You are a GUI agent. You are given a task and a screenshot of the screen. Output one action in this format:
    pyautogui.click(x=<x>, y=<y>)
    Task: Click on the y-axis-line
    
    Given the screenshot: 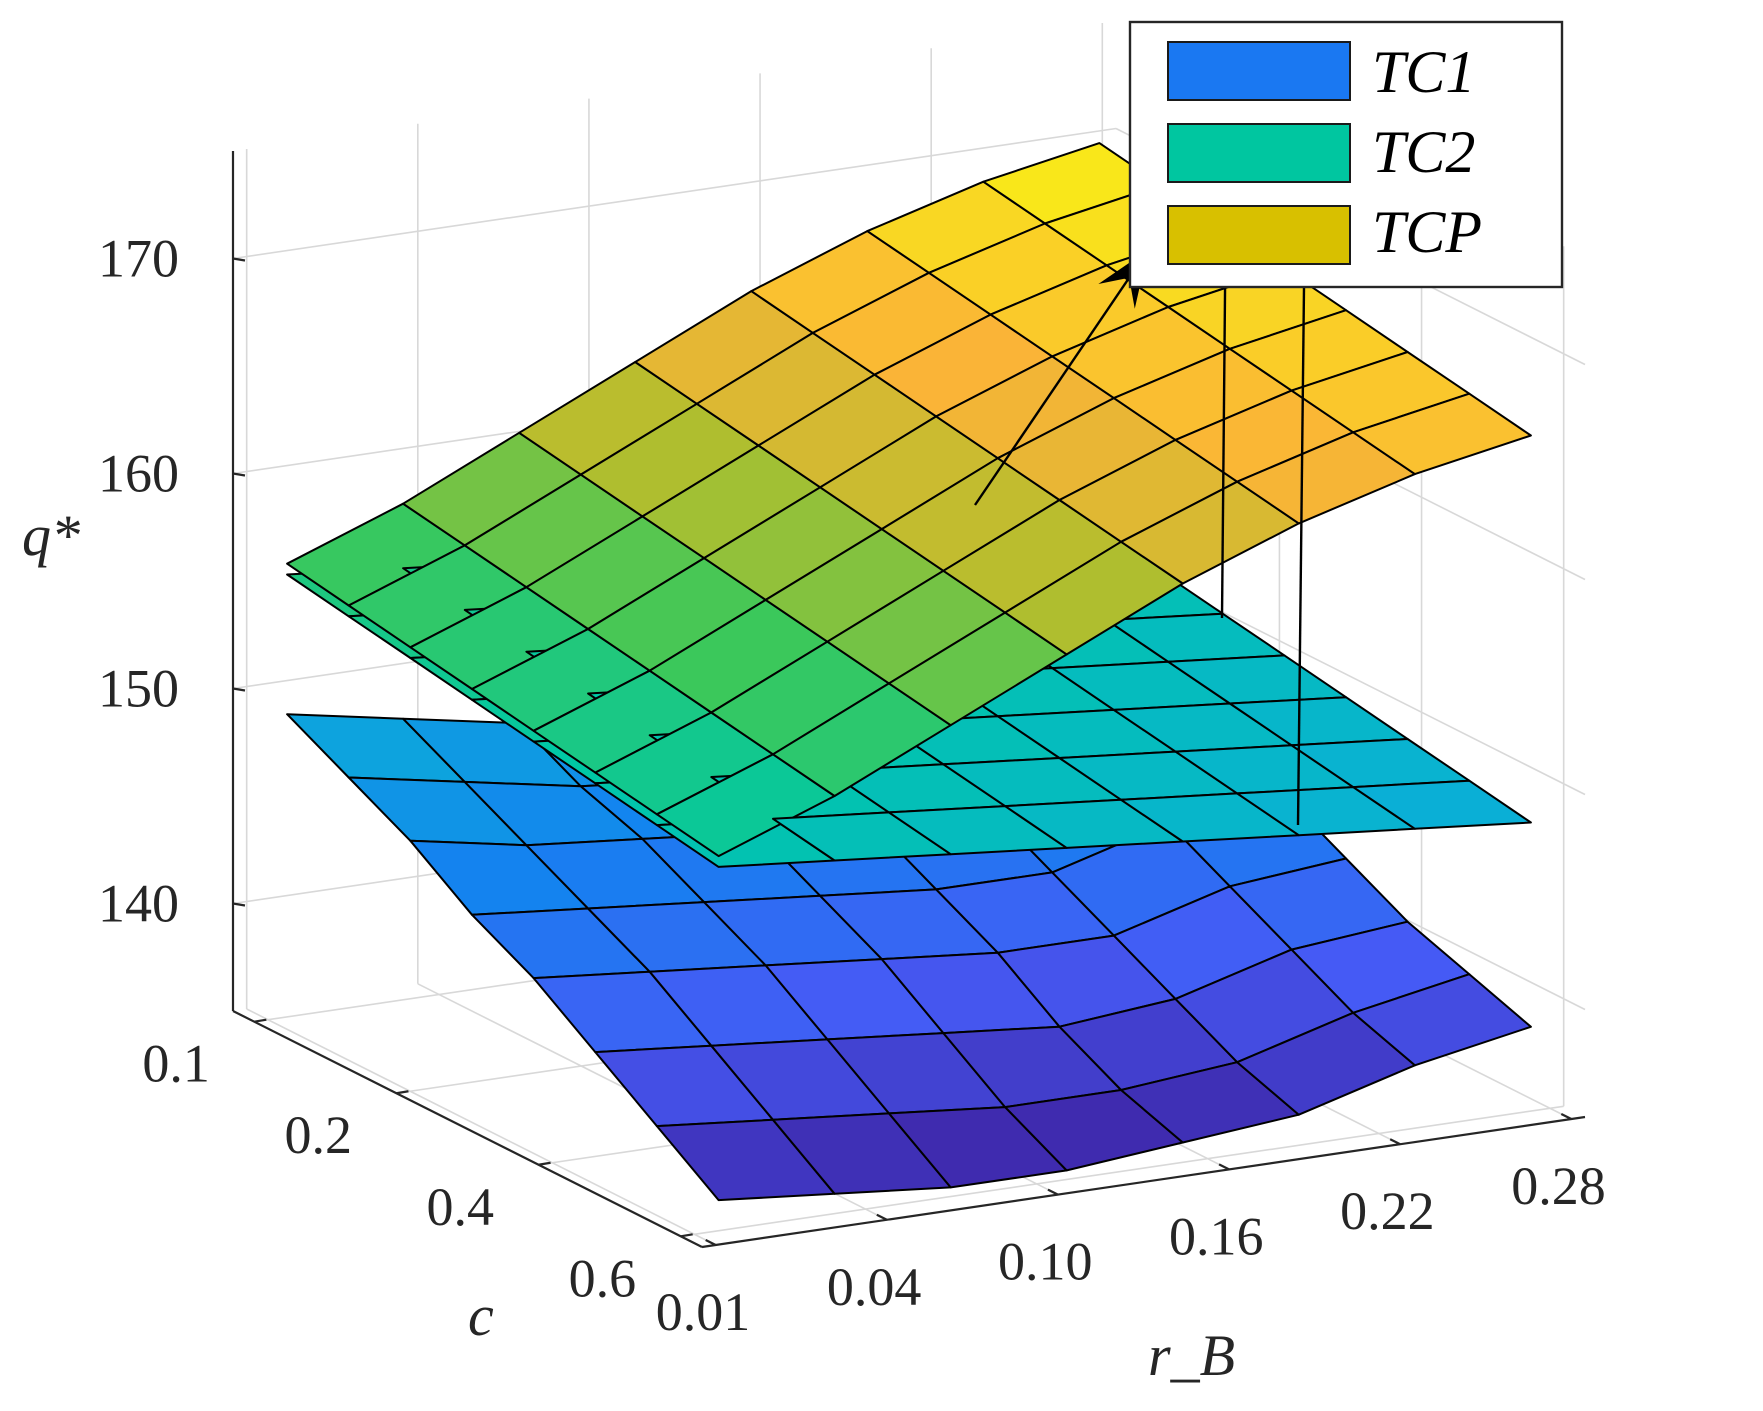 What is the action you would take?
    pyautogui.click(x=467, y=1129)
    